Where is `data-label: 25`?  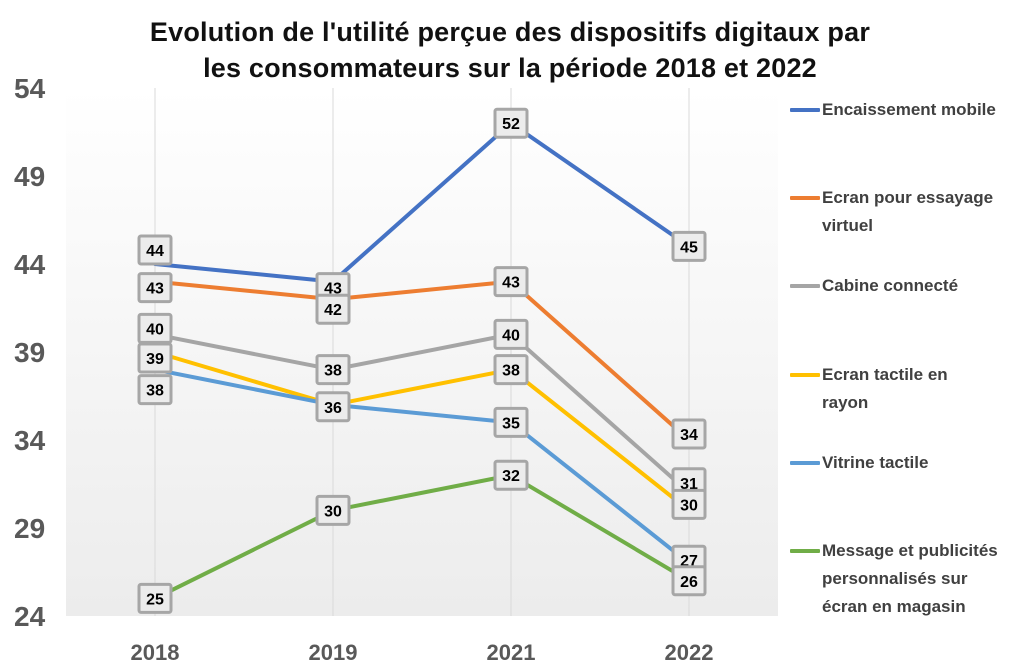 data-label: 25 is located at coordinates (155, 598).